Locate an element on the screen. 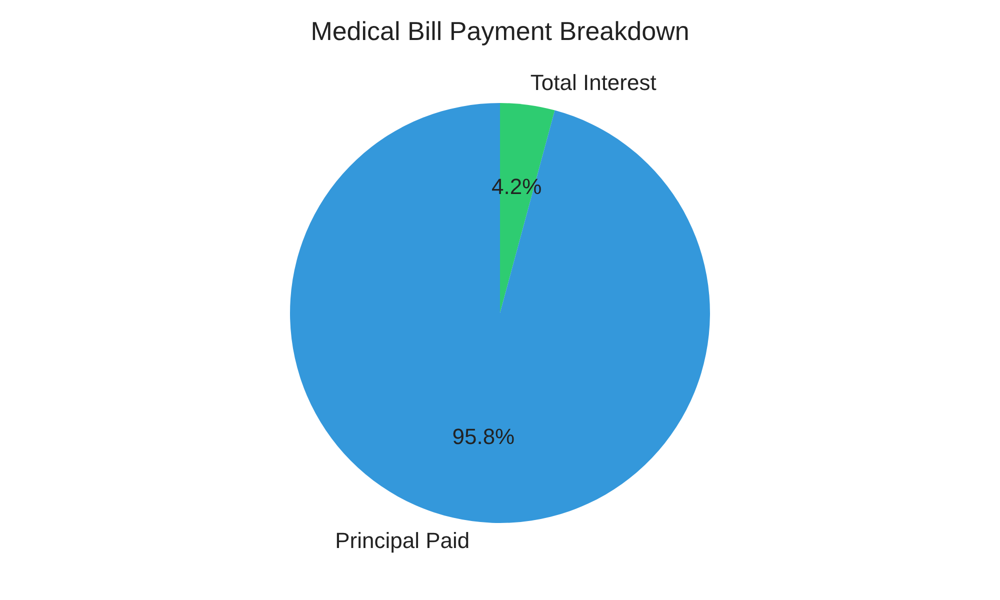 The image size is (1000, 600). slice-label: Total Interest is located at coordinates (593, 83).